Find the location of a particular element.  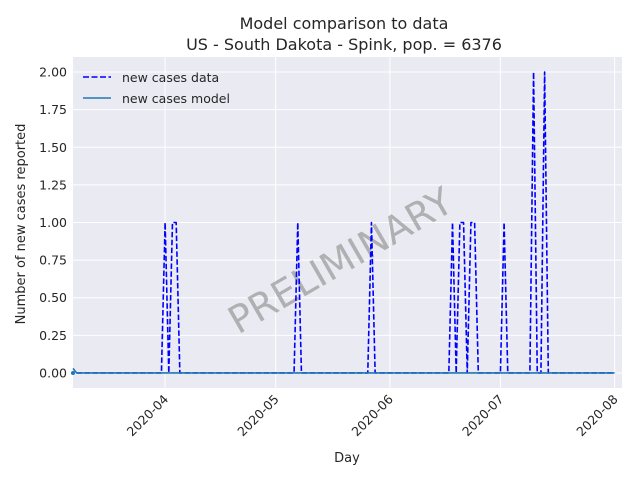

y-ticks: 0.00 0.25 0.50 0.75 1.00 1.25 1.50 1.75 2.00 is located at coordinates (53, 223).